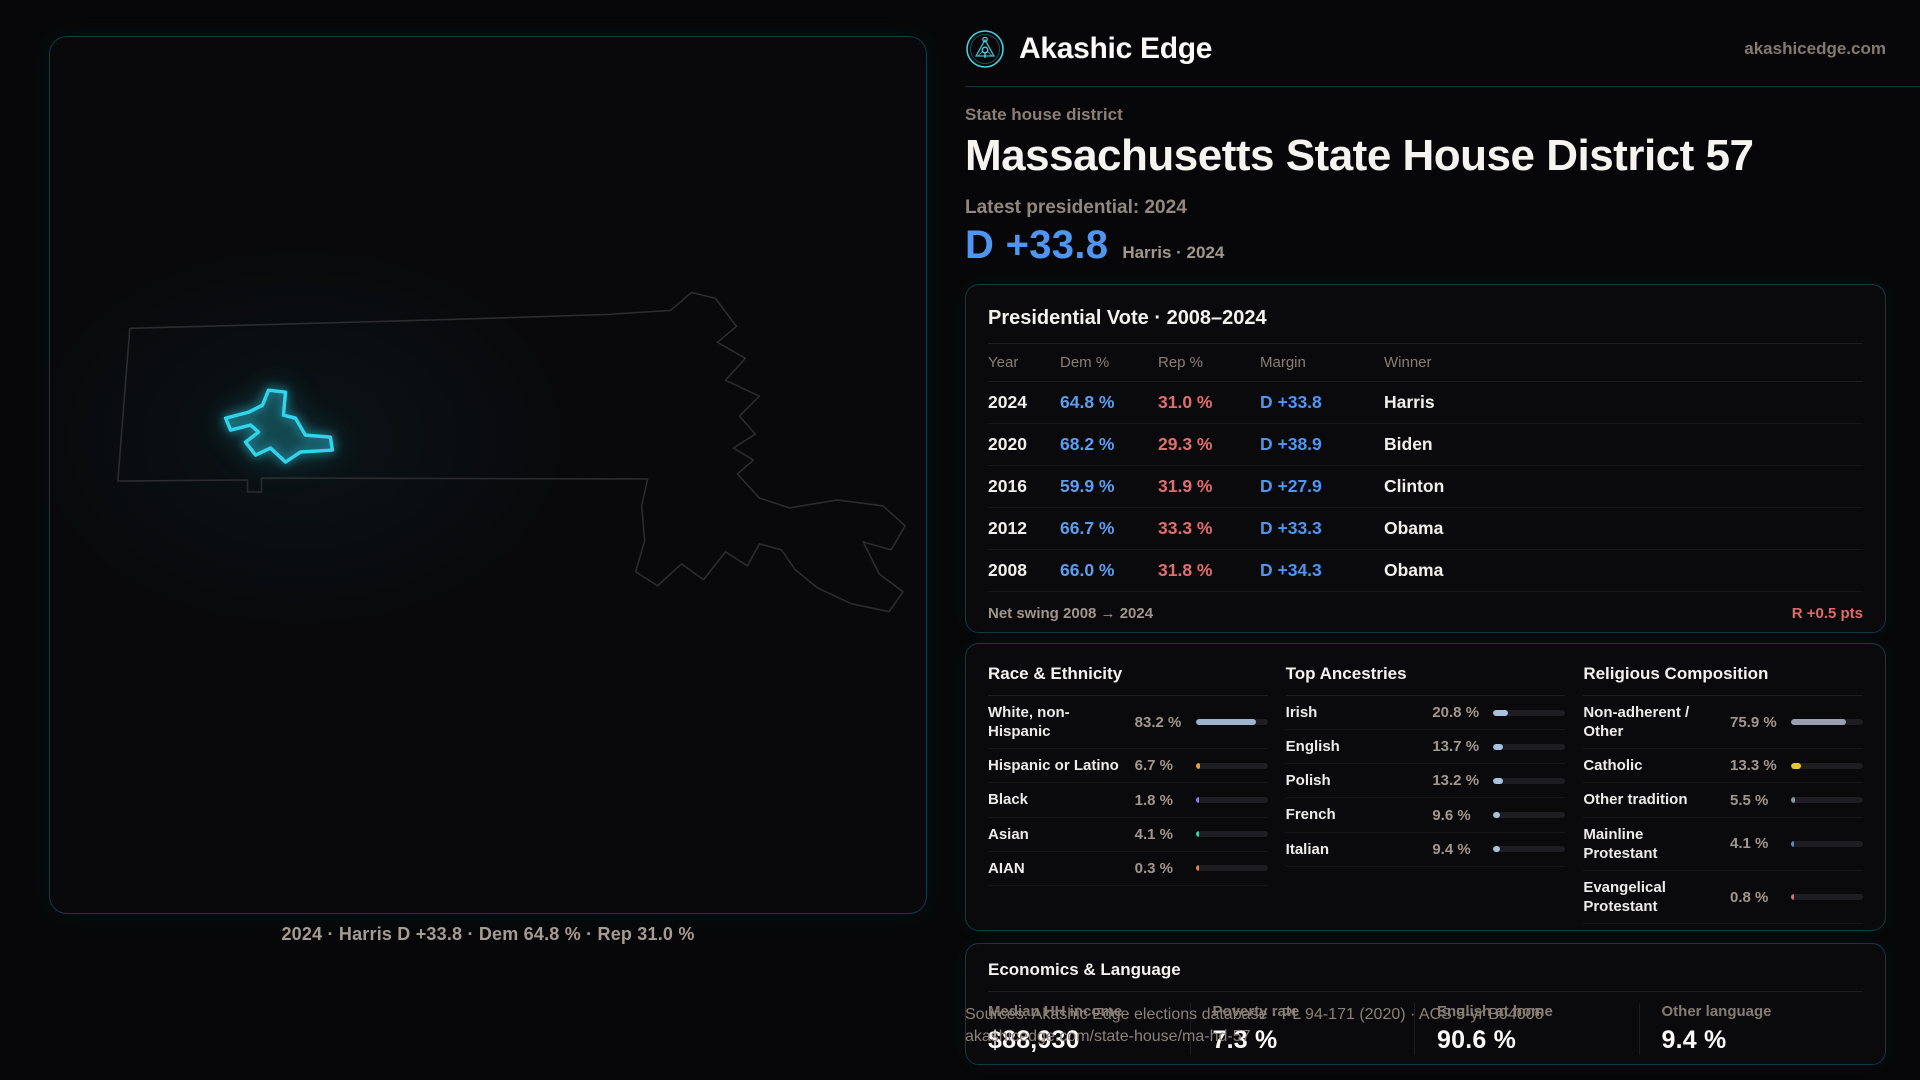 This screenshot has width=1920, height=1080. What do you see at coordinates (1620, 843) in the screenshot?
I see `religion-label: Mainline Protestant` at bounding box center [1620, 843].